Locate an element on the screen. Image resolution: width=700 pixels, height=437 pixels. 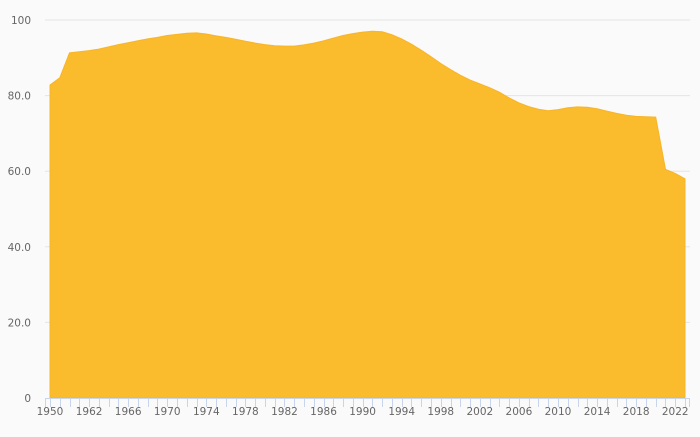
x-tick-label: 1982 is located at coordinates (284, 412).